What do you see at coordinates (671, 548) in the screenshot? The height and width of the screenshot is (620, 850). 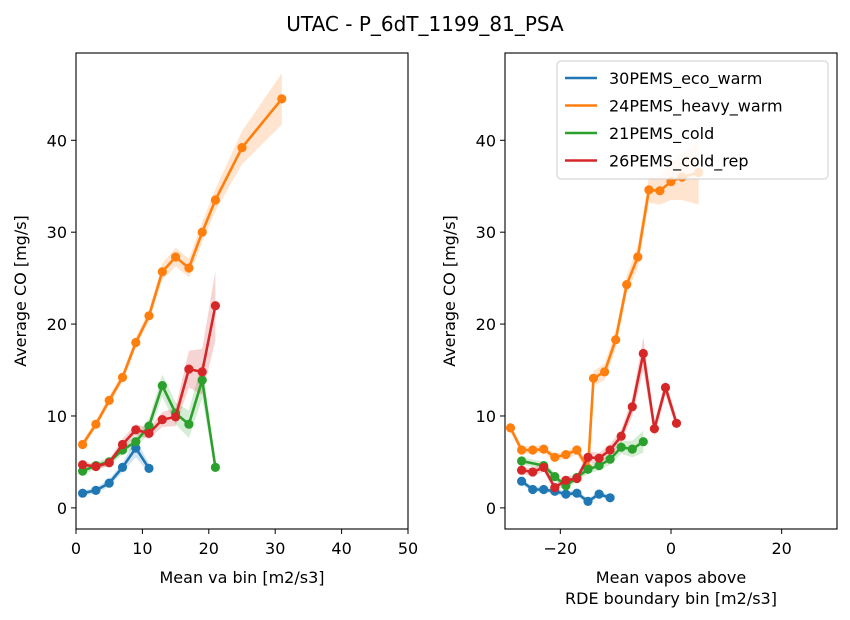 I see `x-tick-label: 0` at bounding box center [671, 548].